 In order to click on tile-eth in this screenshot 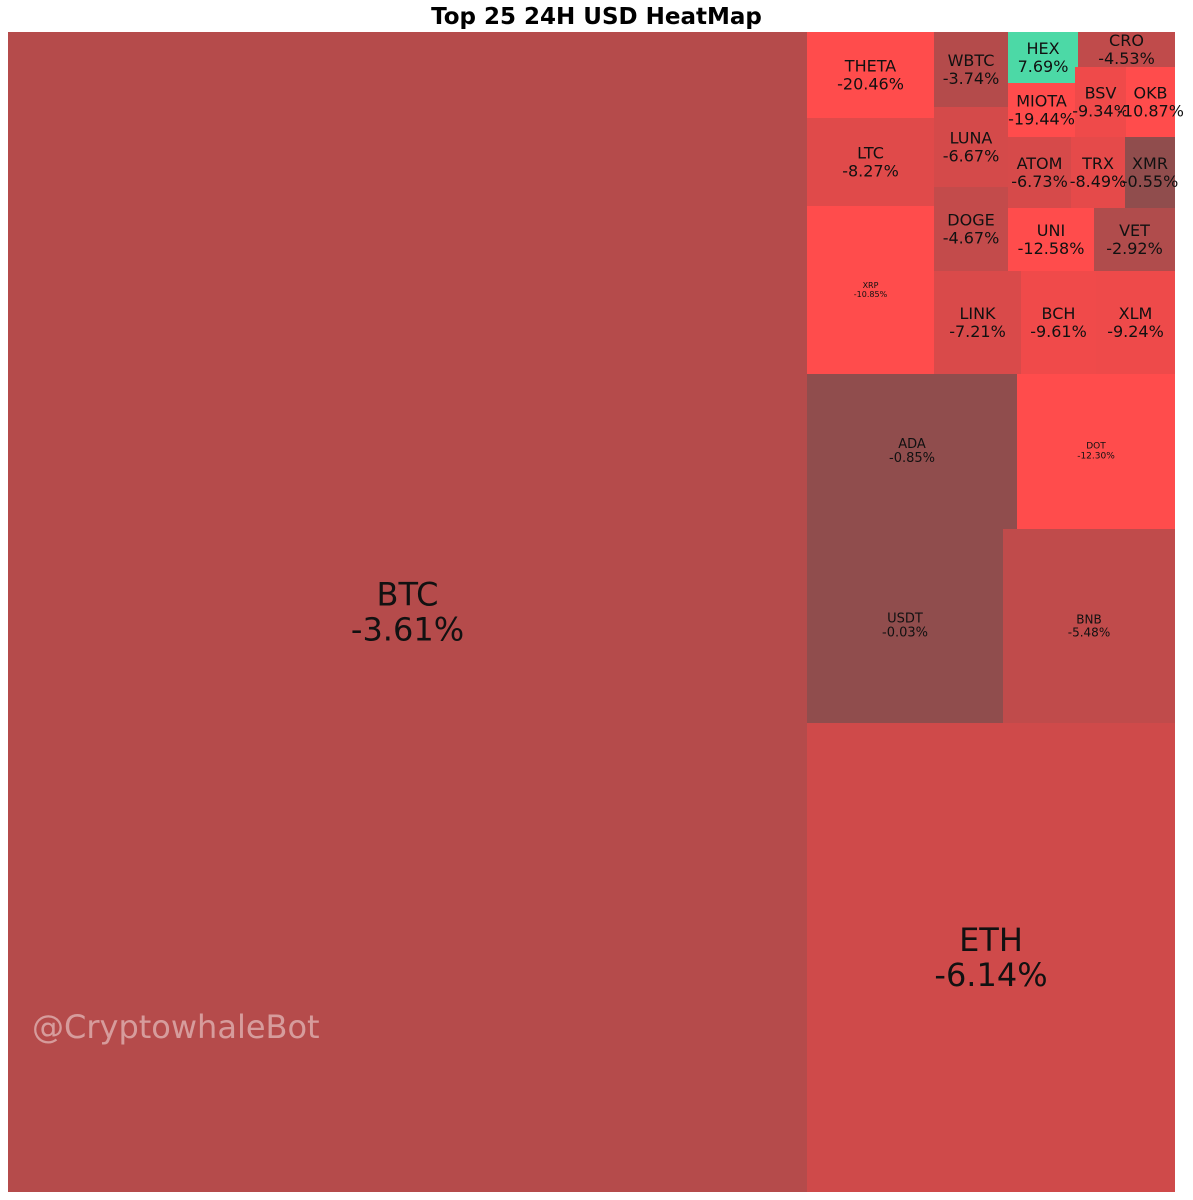, I will do `click(991, 957)`.